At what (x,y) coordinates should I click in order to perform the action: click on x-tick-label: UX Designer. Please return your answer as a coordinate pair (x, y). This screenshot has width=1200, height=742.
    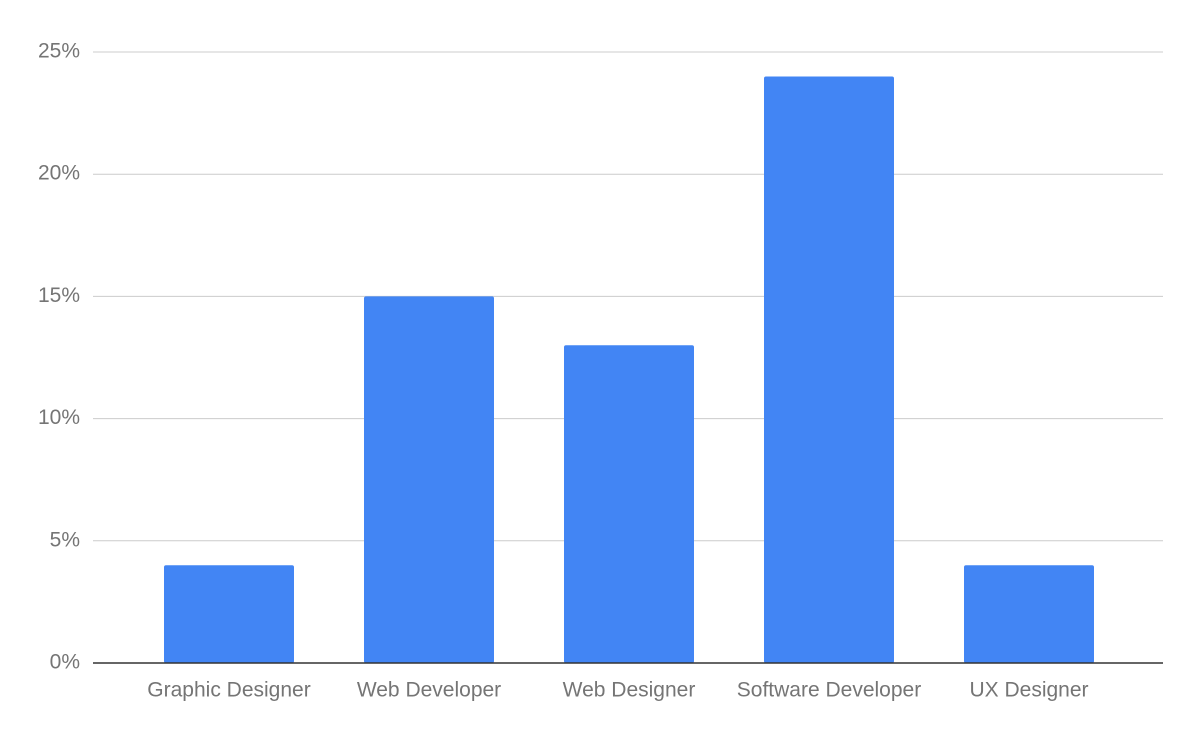
    Looking at the image, I should click on (1028, 690).